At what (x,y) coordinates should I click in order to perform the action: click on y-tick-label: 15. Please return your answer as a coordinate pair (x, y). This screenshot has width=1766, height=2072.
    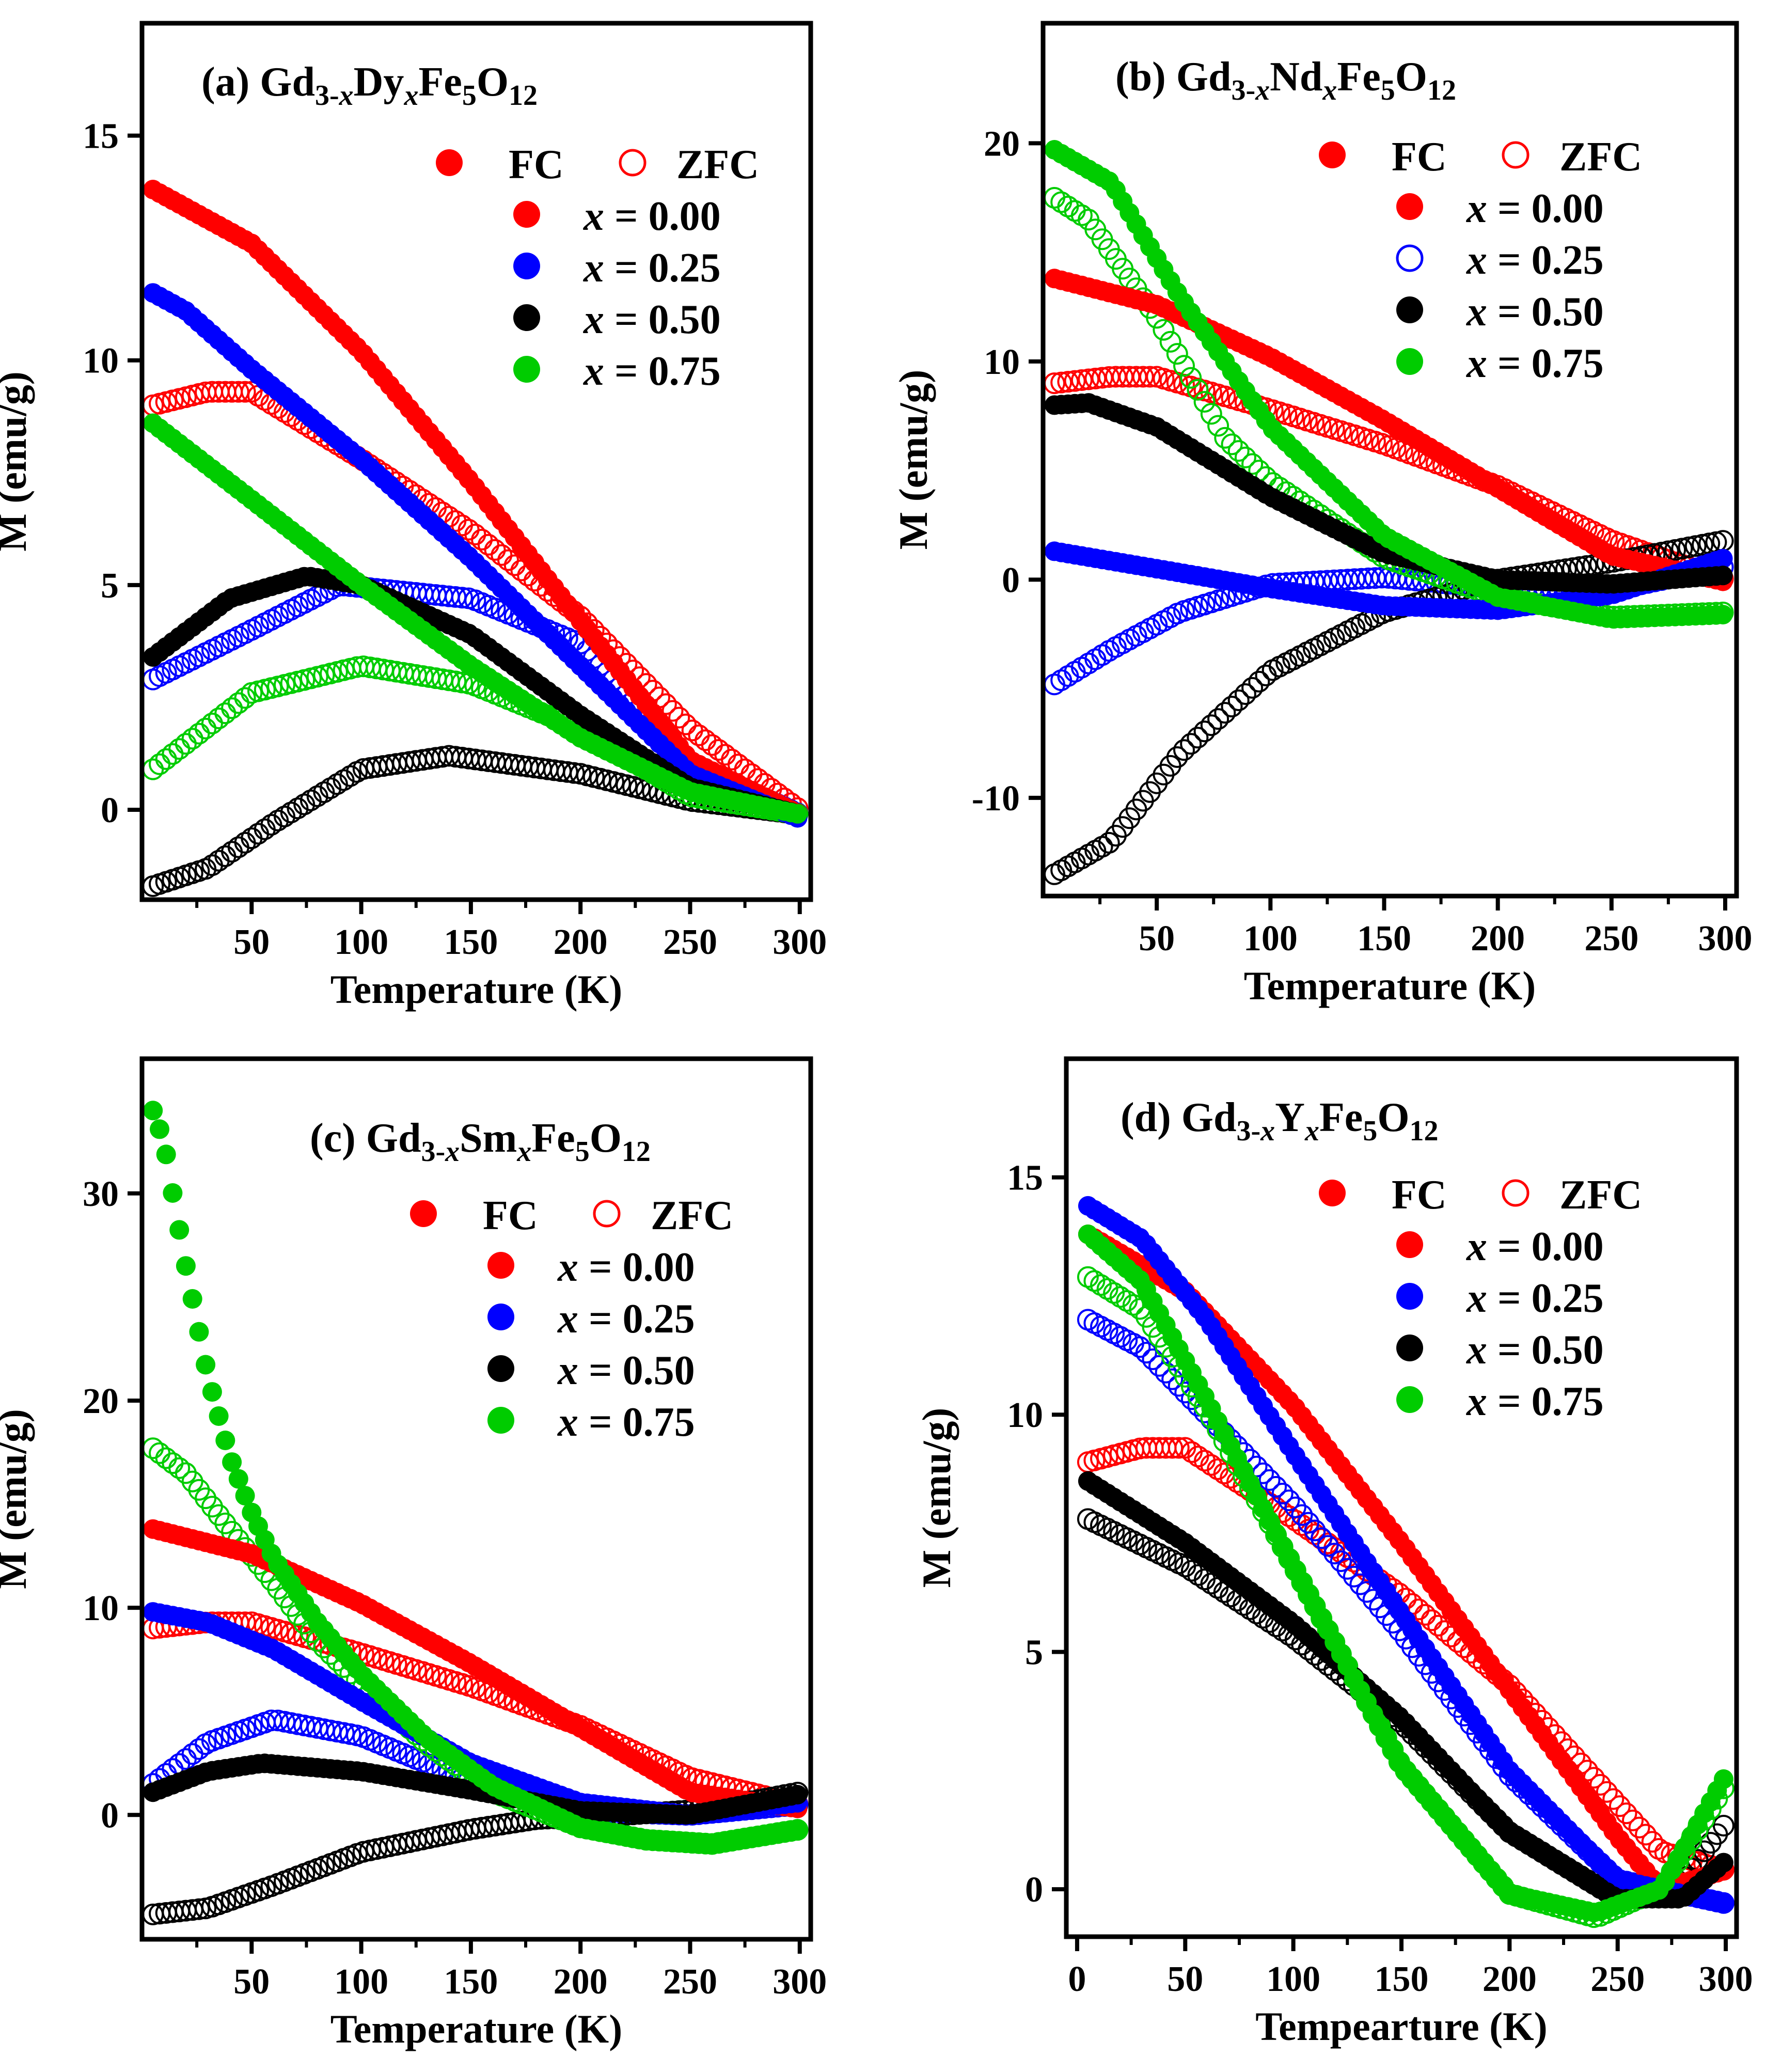
    Looking at the image, I should click on (1025, 1178).